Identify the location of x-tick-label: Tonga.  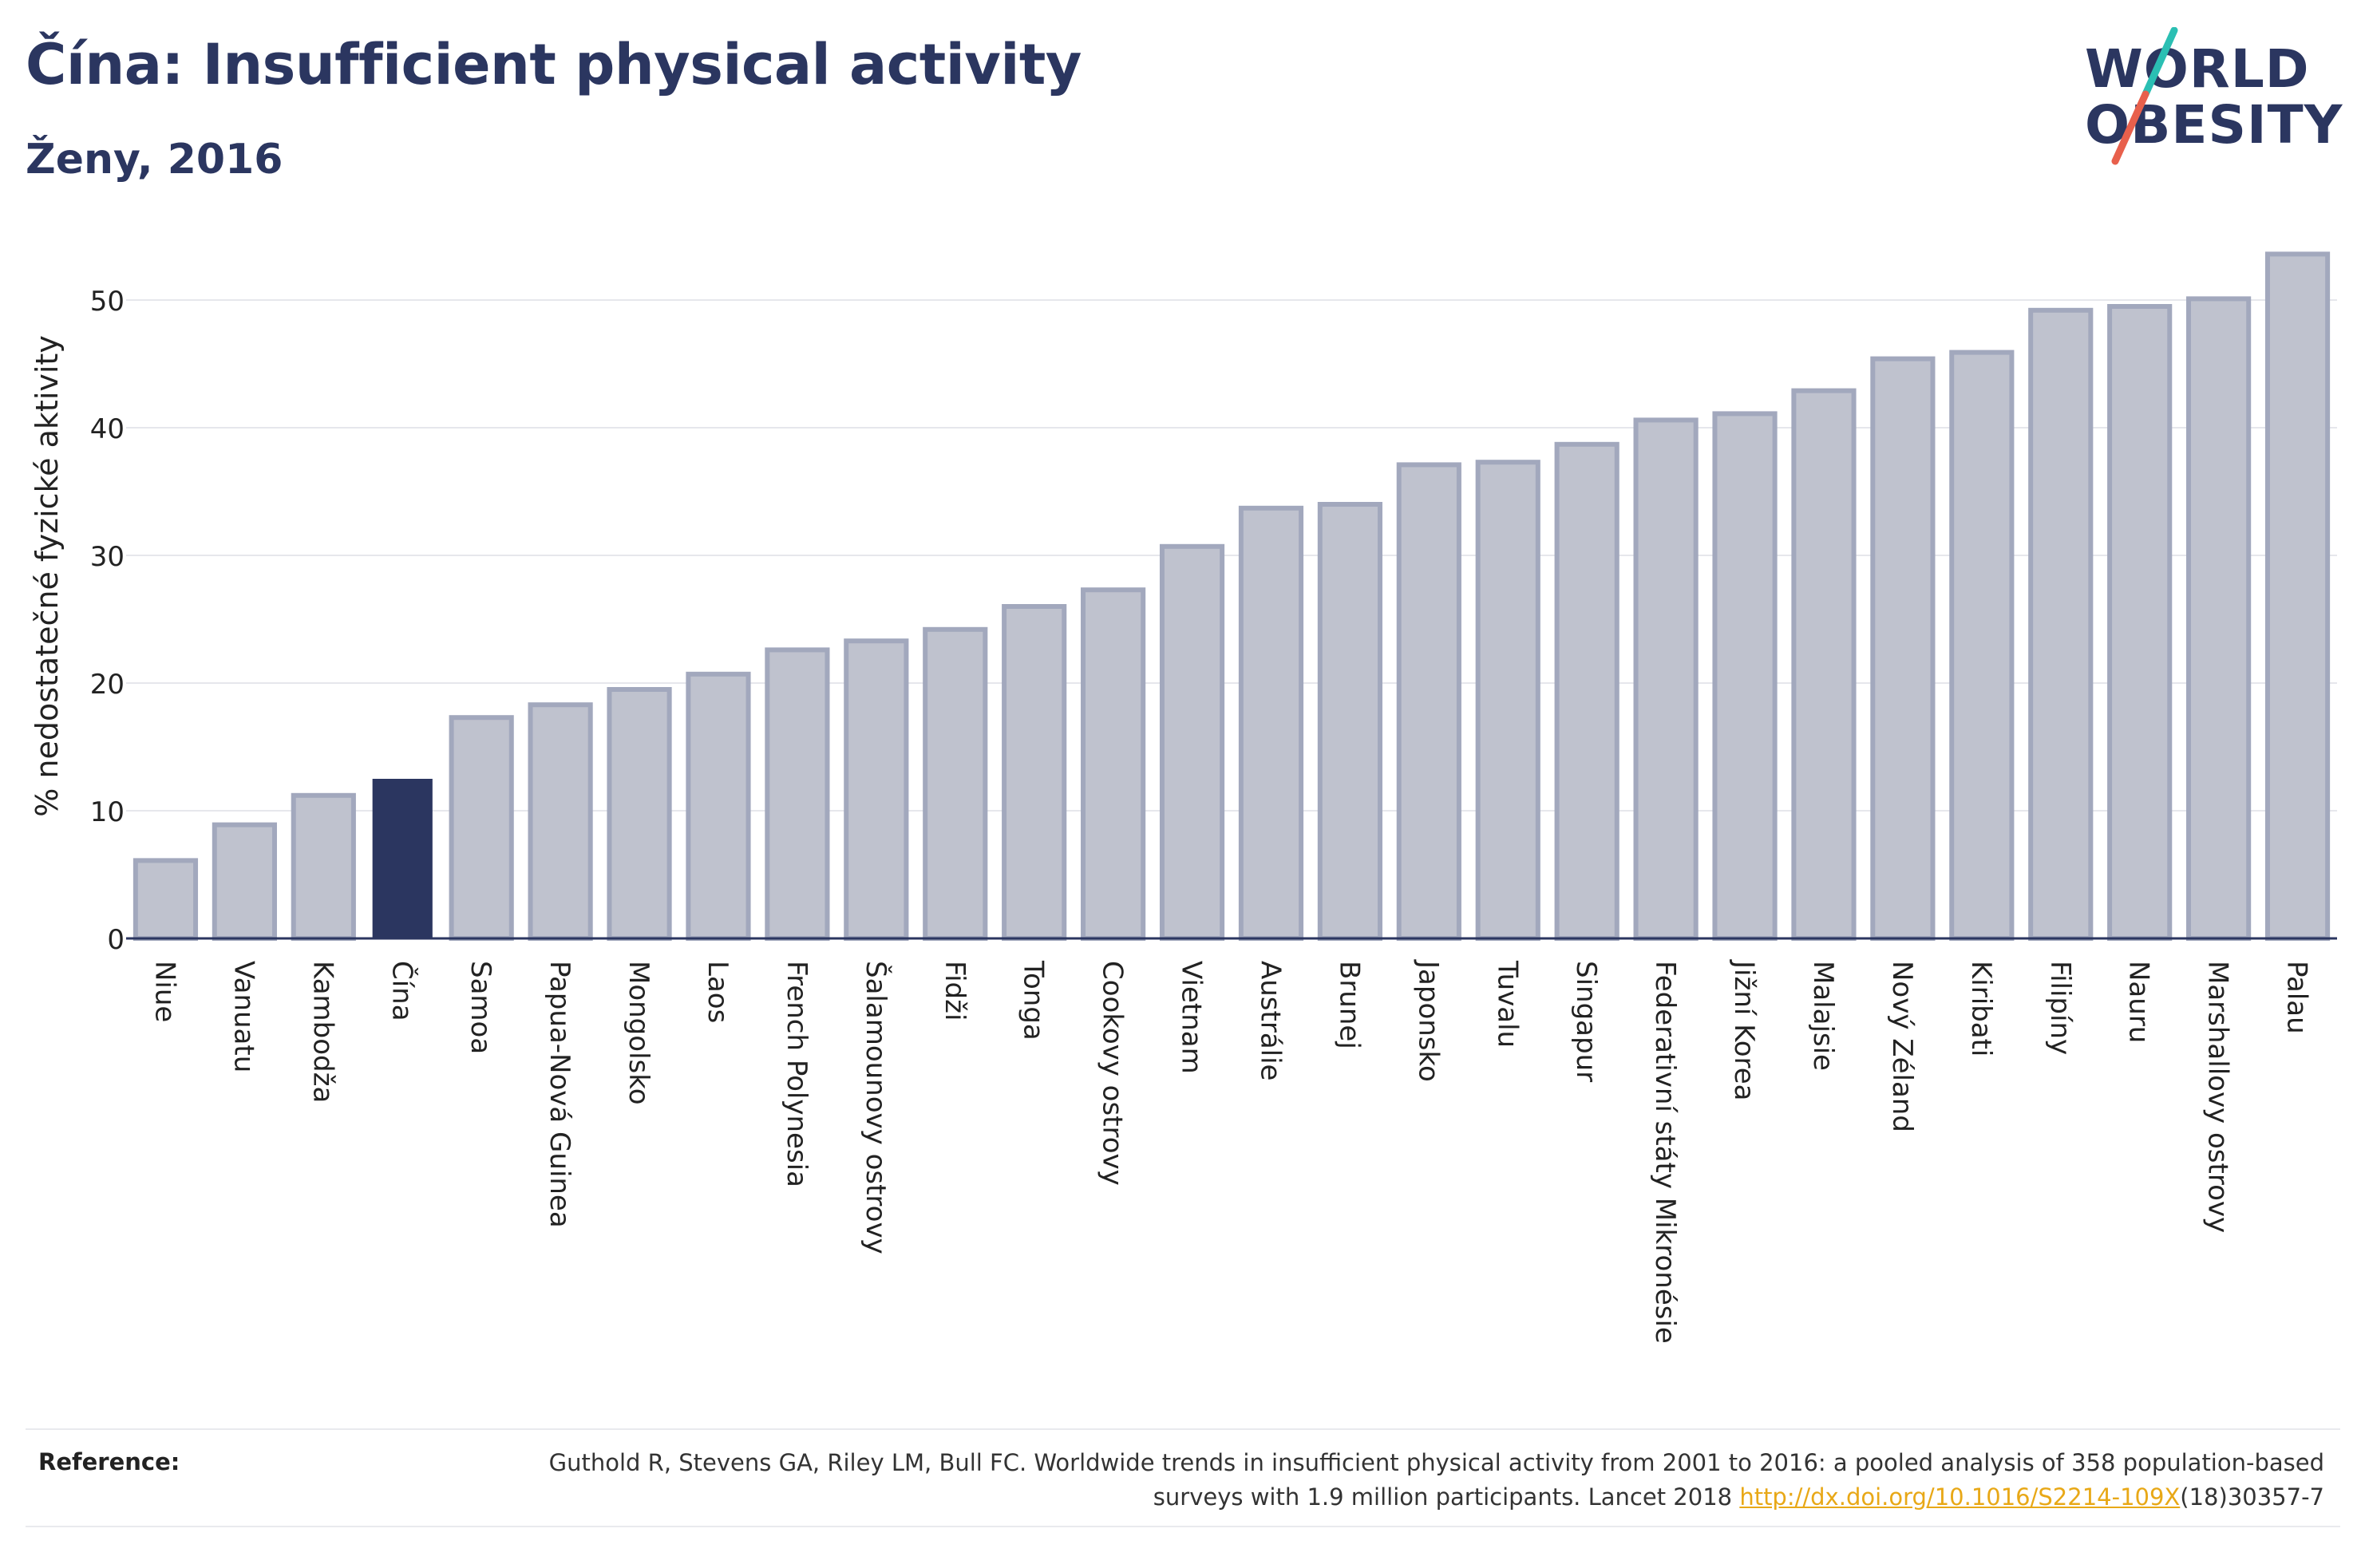
(1034, 1000).